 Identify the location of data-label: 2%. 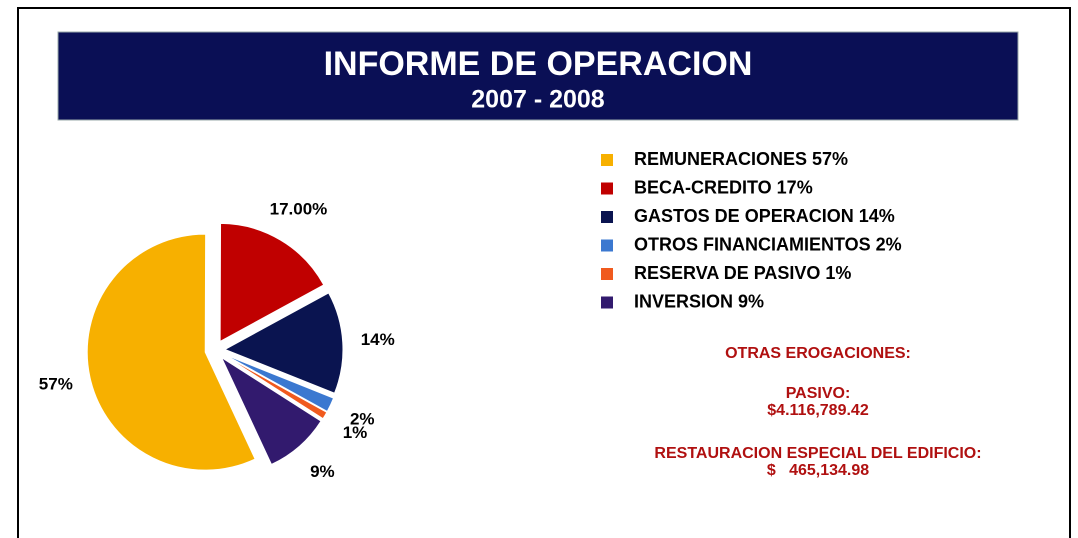
(362, 418).